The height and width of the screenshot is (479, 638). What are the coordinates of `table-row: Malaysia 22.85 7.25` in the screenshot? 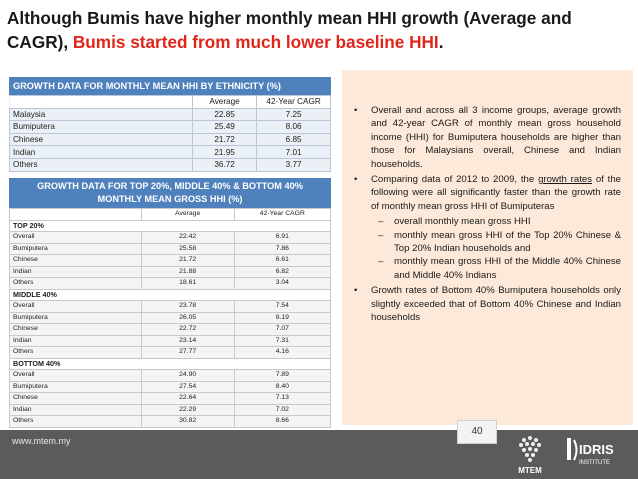 It's located at (170, 114).